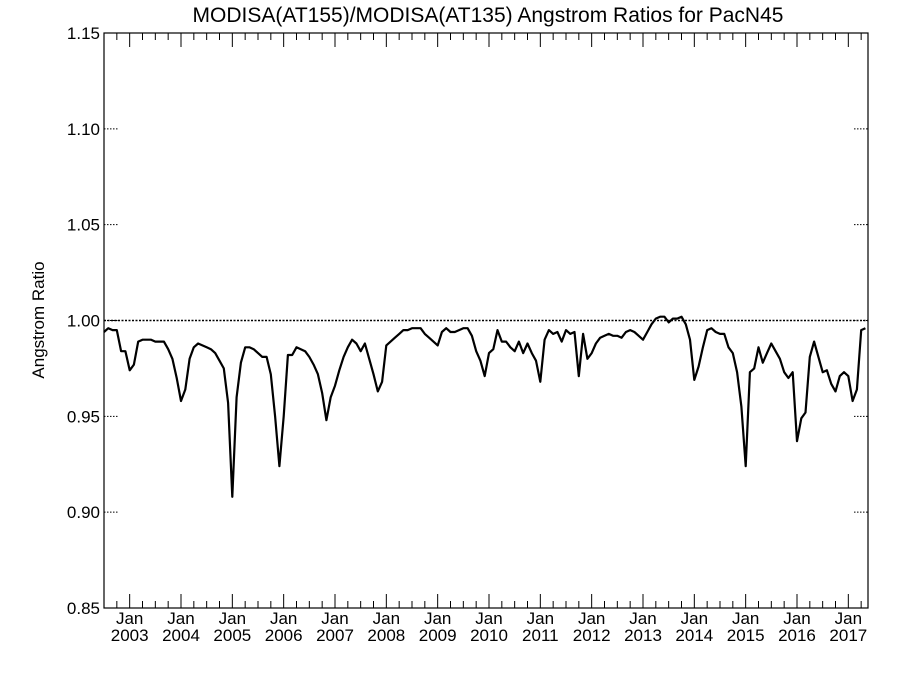 The height and width of the screenshot is (675, 900). Describe the element at coordinates (746, 635) in the screenshot. I see `x-tick-year-label: 2015` at that location.